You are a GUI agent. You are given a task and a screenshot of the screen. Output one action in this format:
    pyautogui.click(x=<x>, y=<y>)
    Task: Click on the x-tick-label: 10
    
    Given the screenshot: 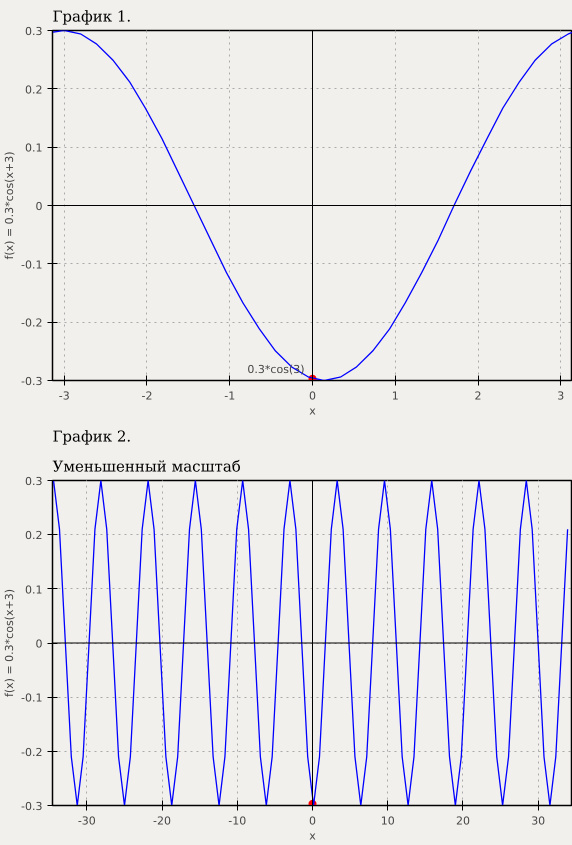 What is the action you would take?
    pyautogui.click(x=387, y=821)
    